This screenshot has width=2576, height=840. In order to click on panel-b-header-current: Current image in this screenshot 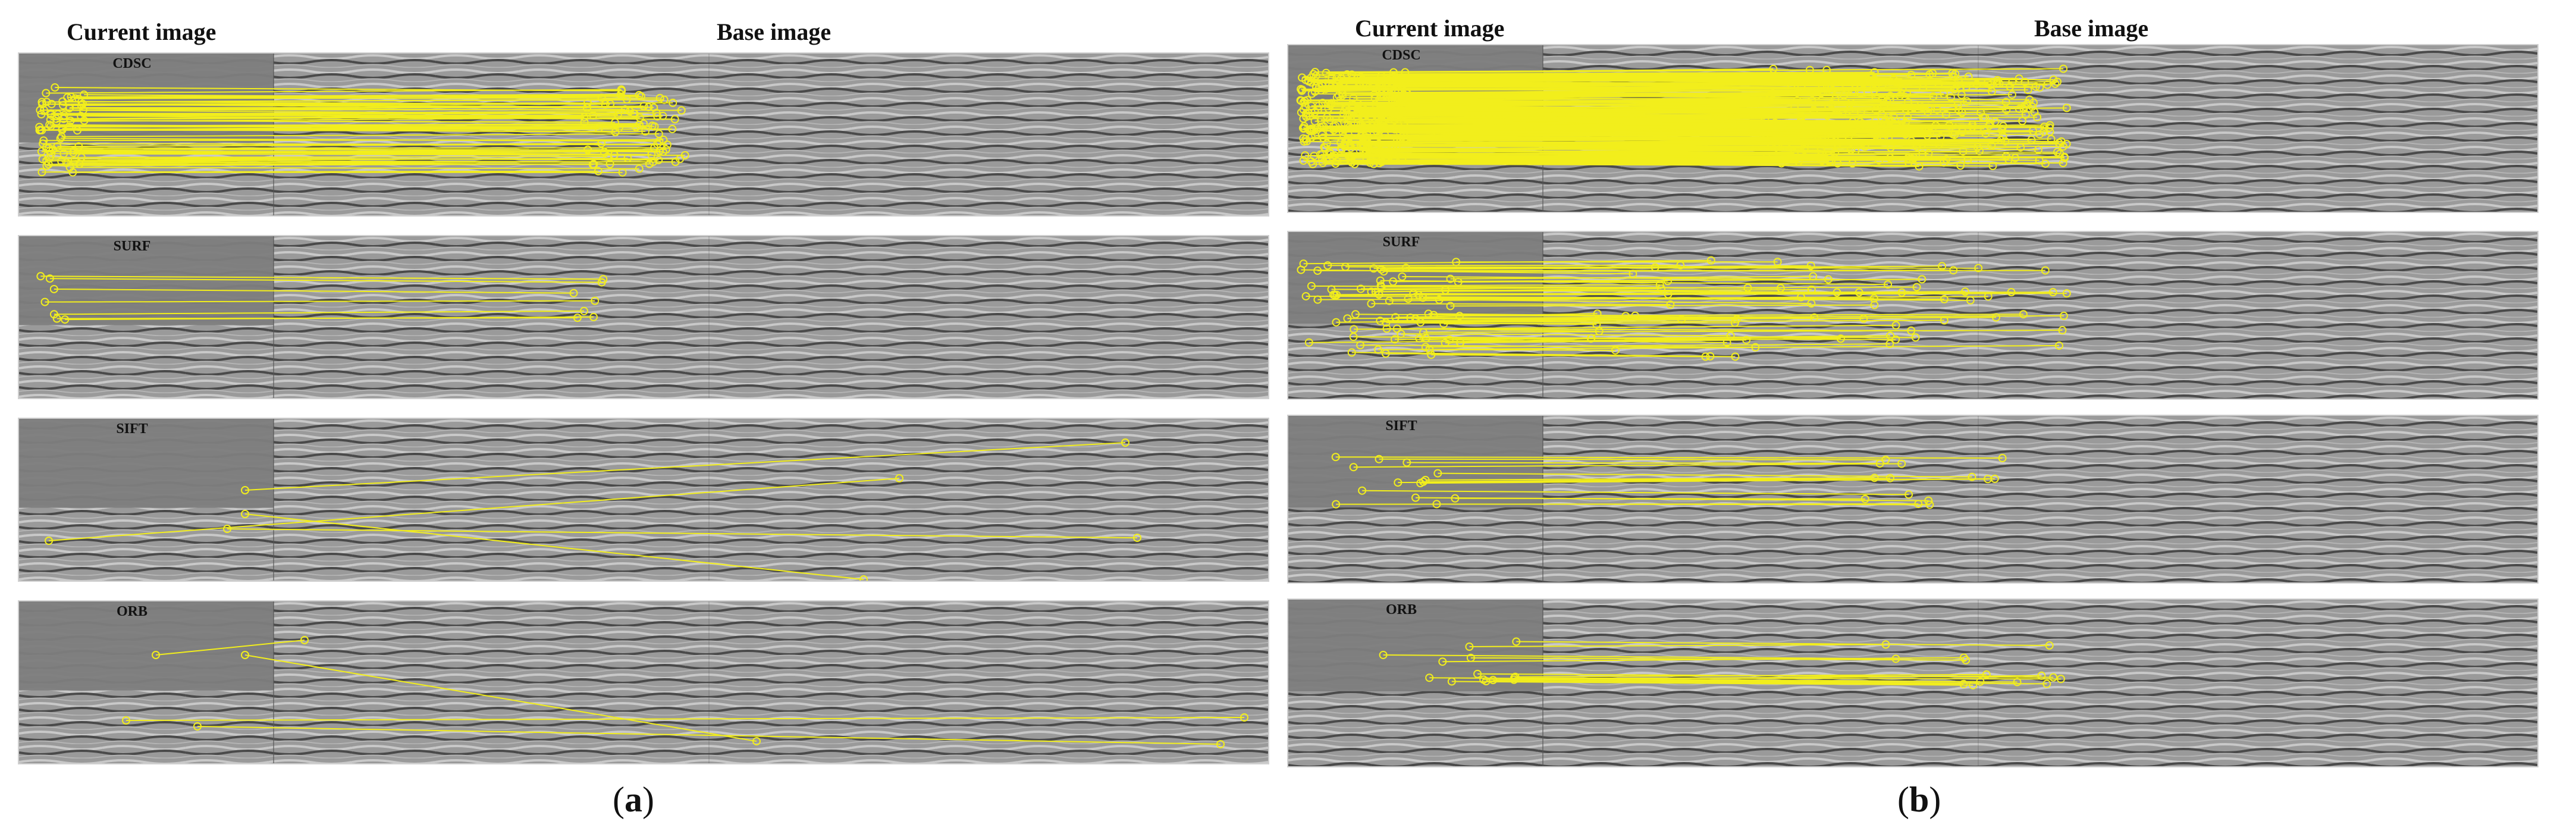, I will do `click(1430, 28)`.